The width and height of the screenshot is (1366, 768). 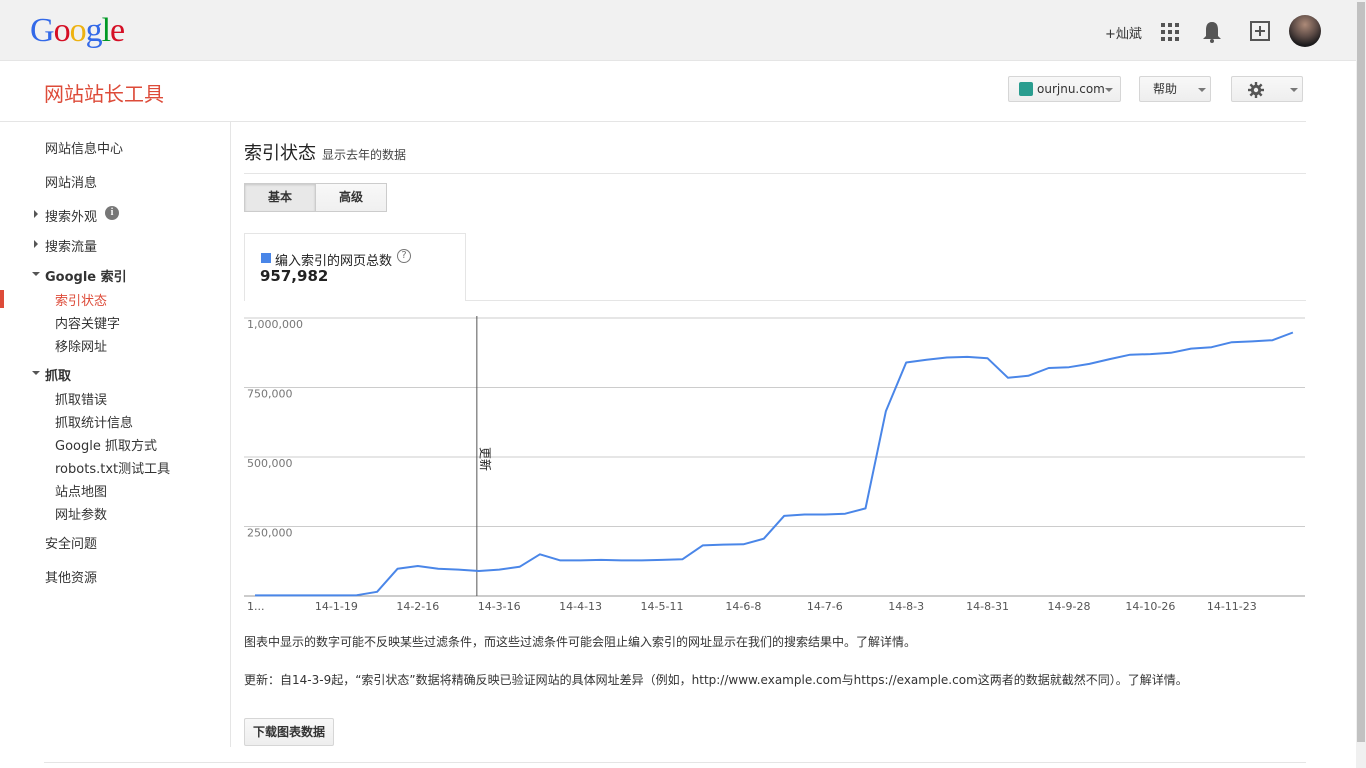 I want to click on sidebar-item-url-parameters: 网址参数, so click(x=81, y=515).